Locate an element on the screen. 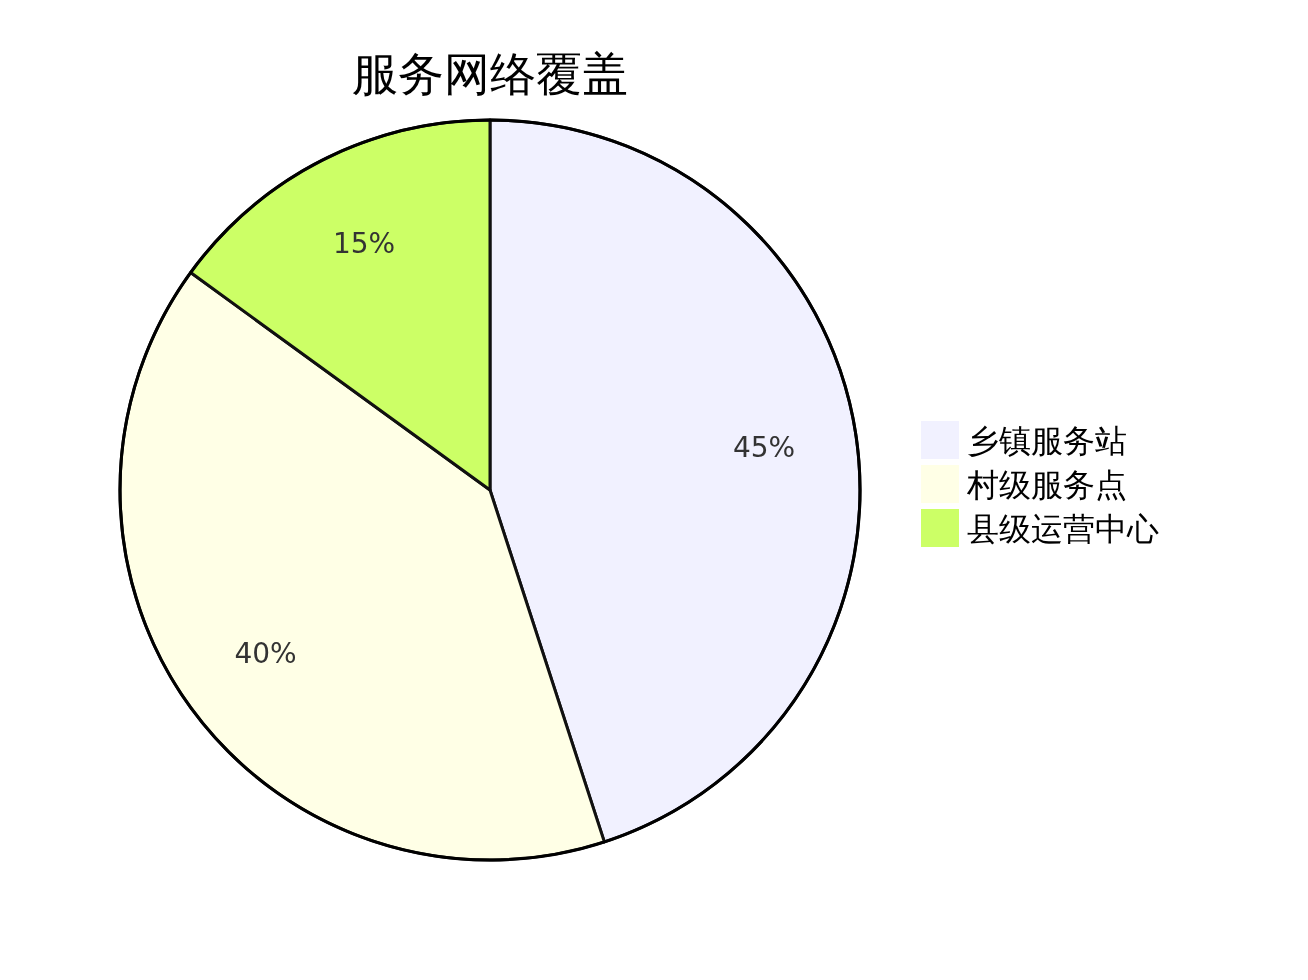 The width and height of the screenshot is (1308, 980). data-label: 40% is located at coordinates (265, 654).